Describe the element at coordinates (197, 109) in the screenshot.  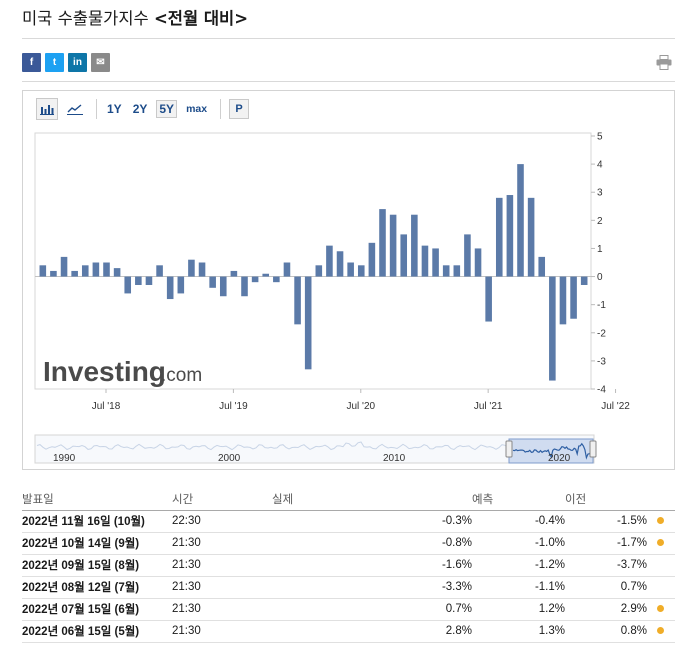
I see `range-max-button: max` at that location.